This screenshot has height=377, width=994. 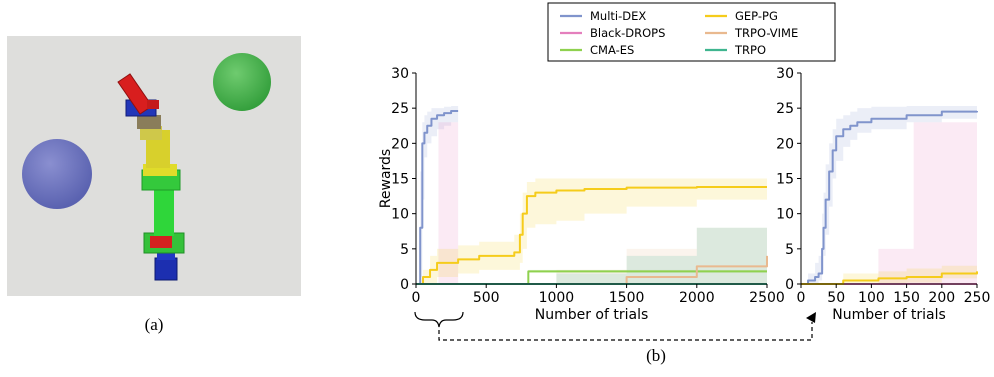 I want to click on x-tick-label: 1000, so click(x=557, y=298).